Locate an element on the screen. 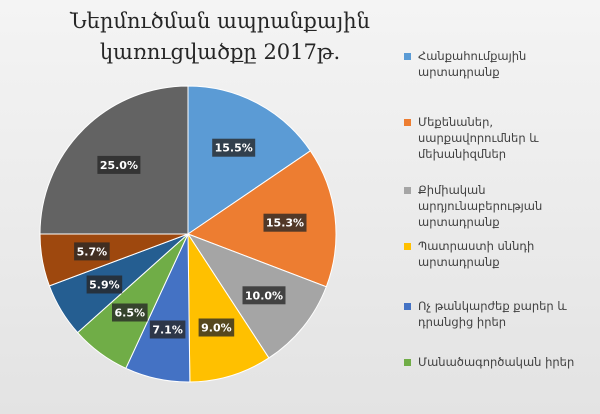 This screenshot has width=600, height=414. slice-label-8: 5.7% is located at coordinates (92, 251).